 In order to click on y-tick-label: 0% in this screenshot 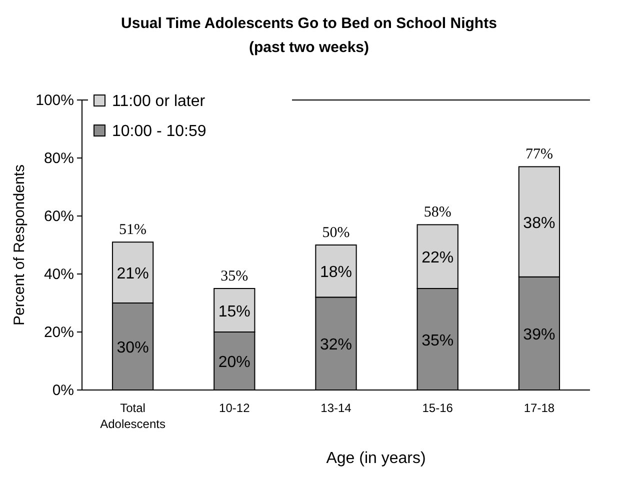, I will do `click(63, 390)`.